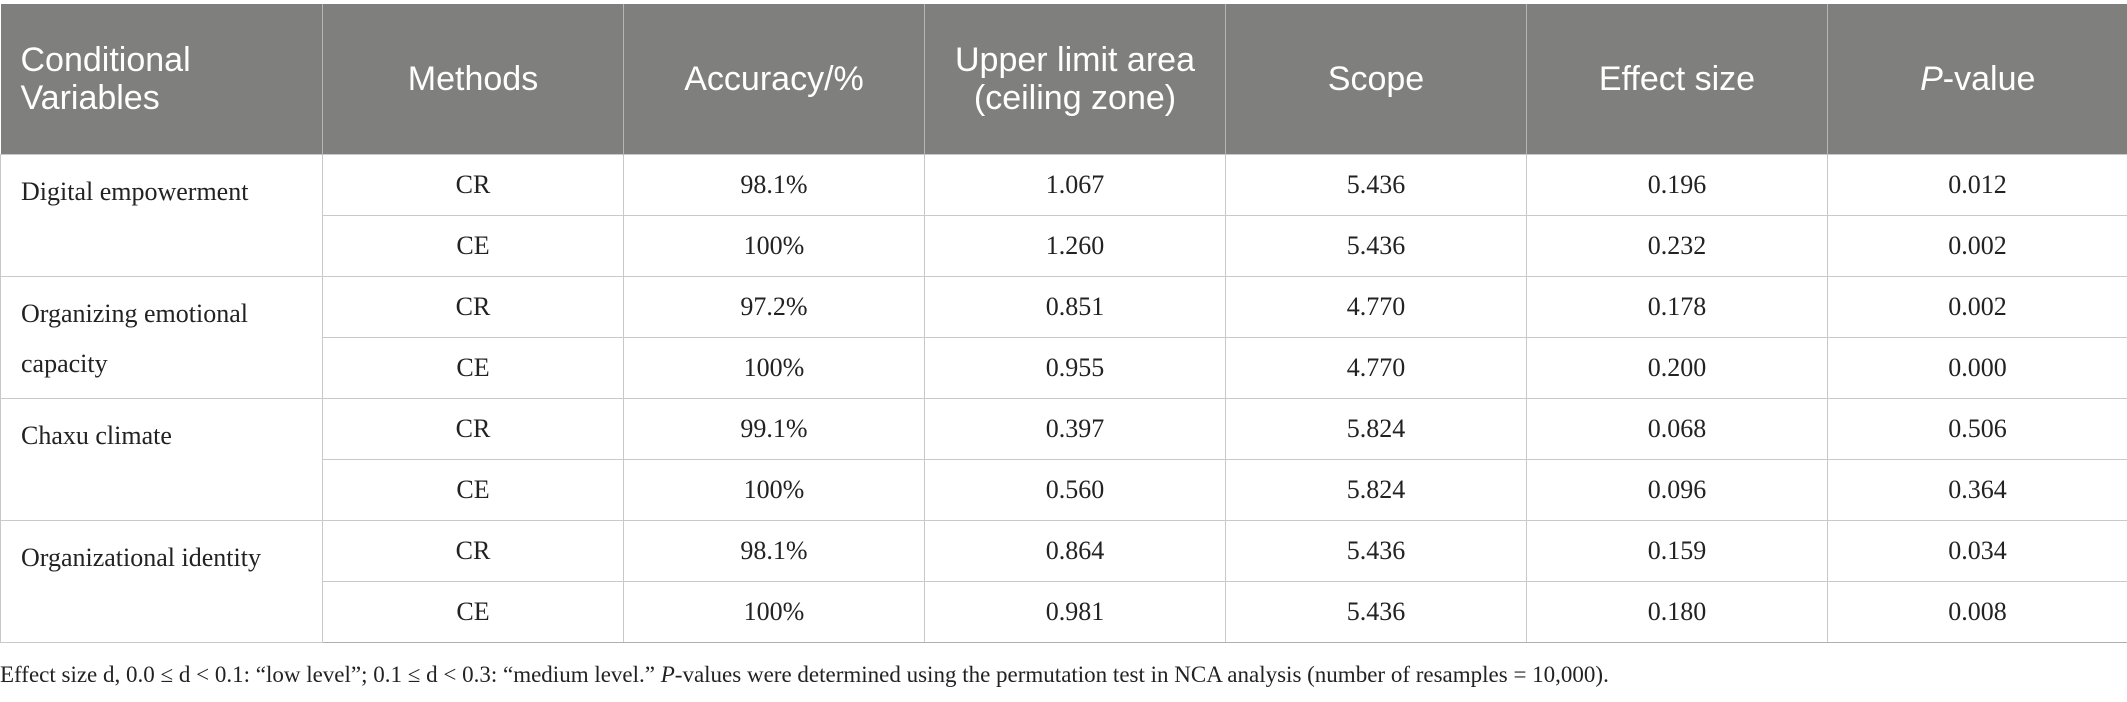 The height and width of the screenshot is (702, 2127). What do you see at coordinates (161, 79) in the screenshot?
I see `header-conditional-variables: Conditional Variables` at bounding box center [161, 79].